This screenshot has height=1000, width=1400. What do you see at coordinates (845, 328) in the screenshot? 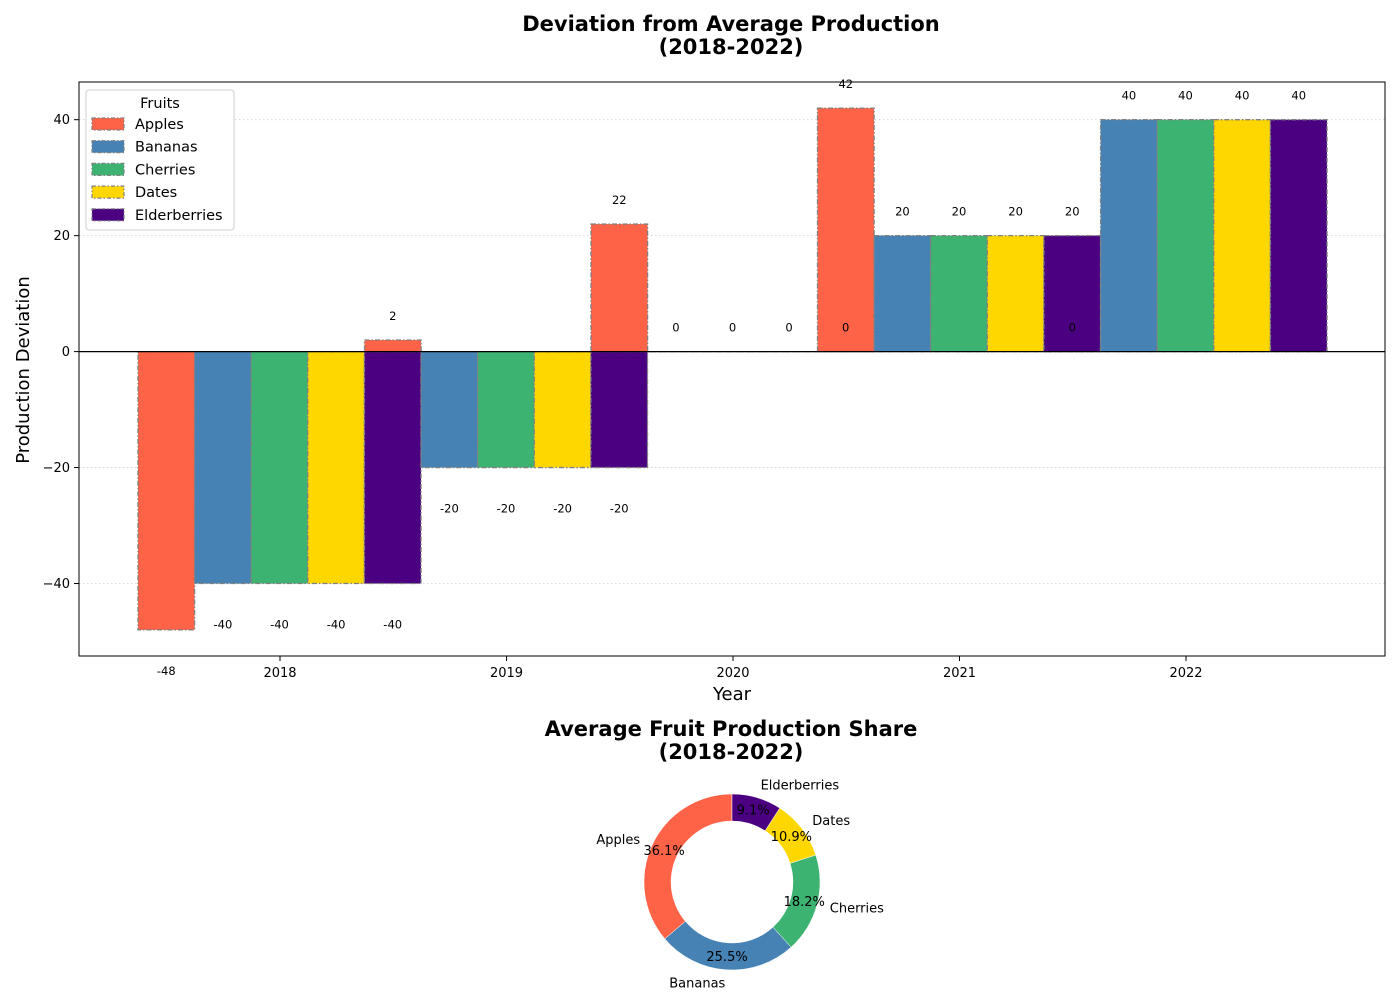
I see `data-label-elderberries-2020: 0` at bounding box center [845, 328].